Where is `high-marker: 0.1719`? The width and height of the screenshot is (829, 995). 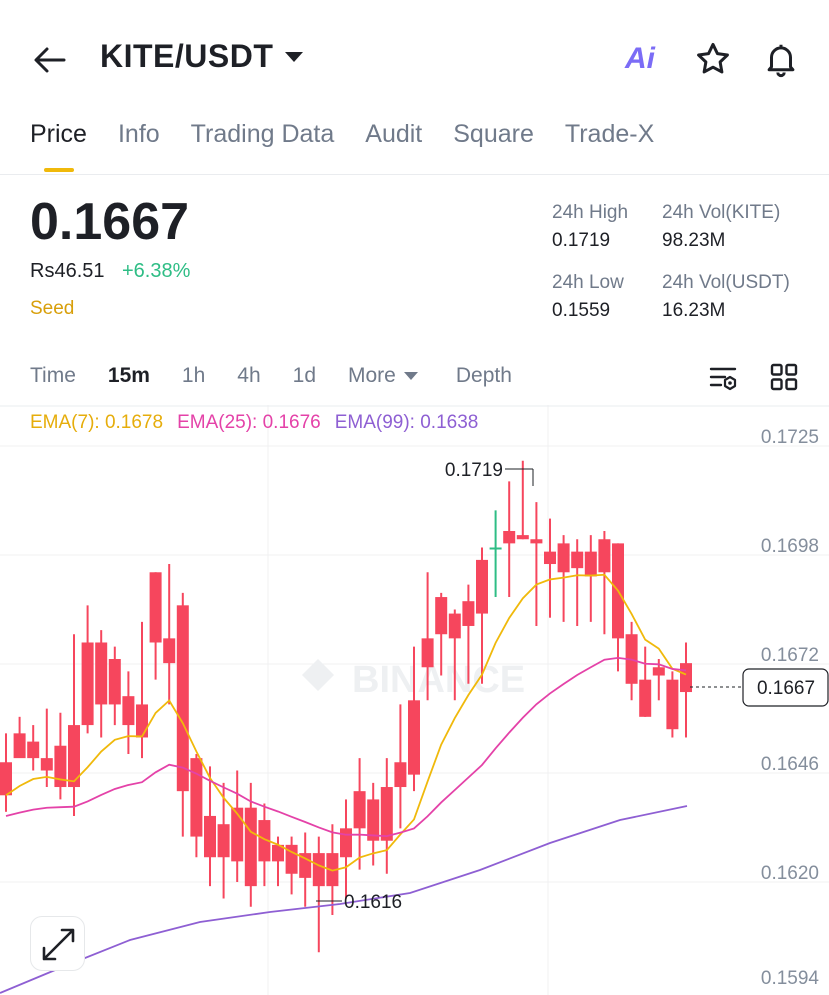
high-marker: 0.1719 is located at coordinates (489, 473).